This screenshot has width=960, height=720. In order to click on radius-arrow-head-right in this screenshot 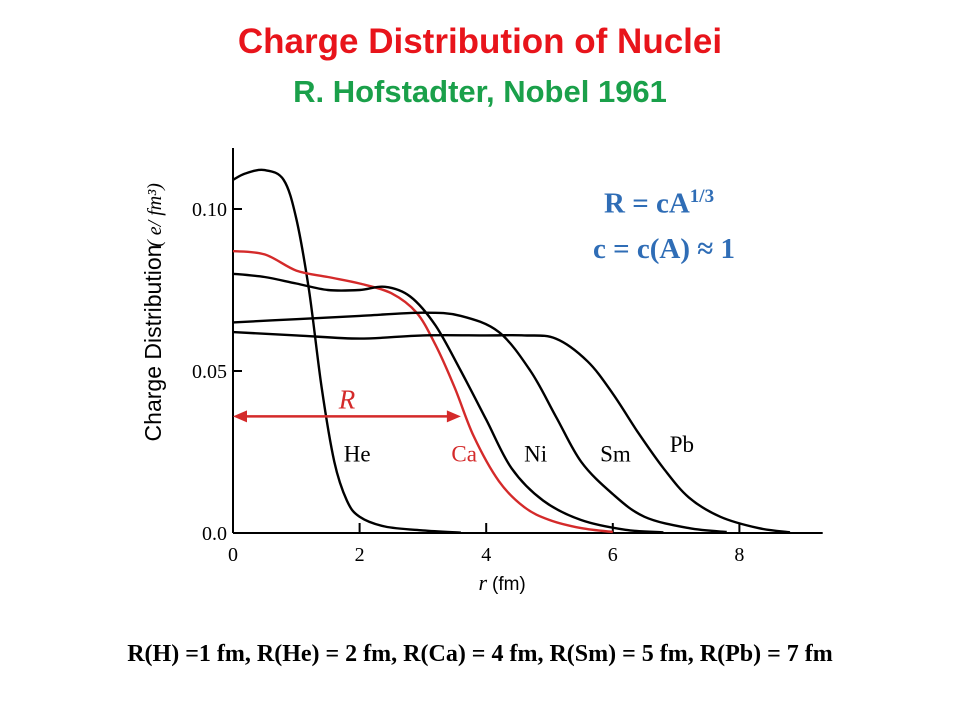, I will do `click(453, 416)`.